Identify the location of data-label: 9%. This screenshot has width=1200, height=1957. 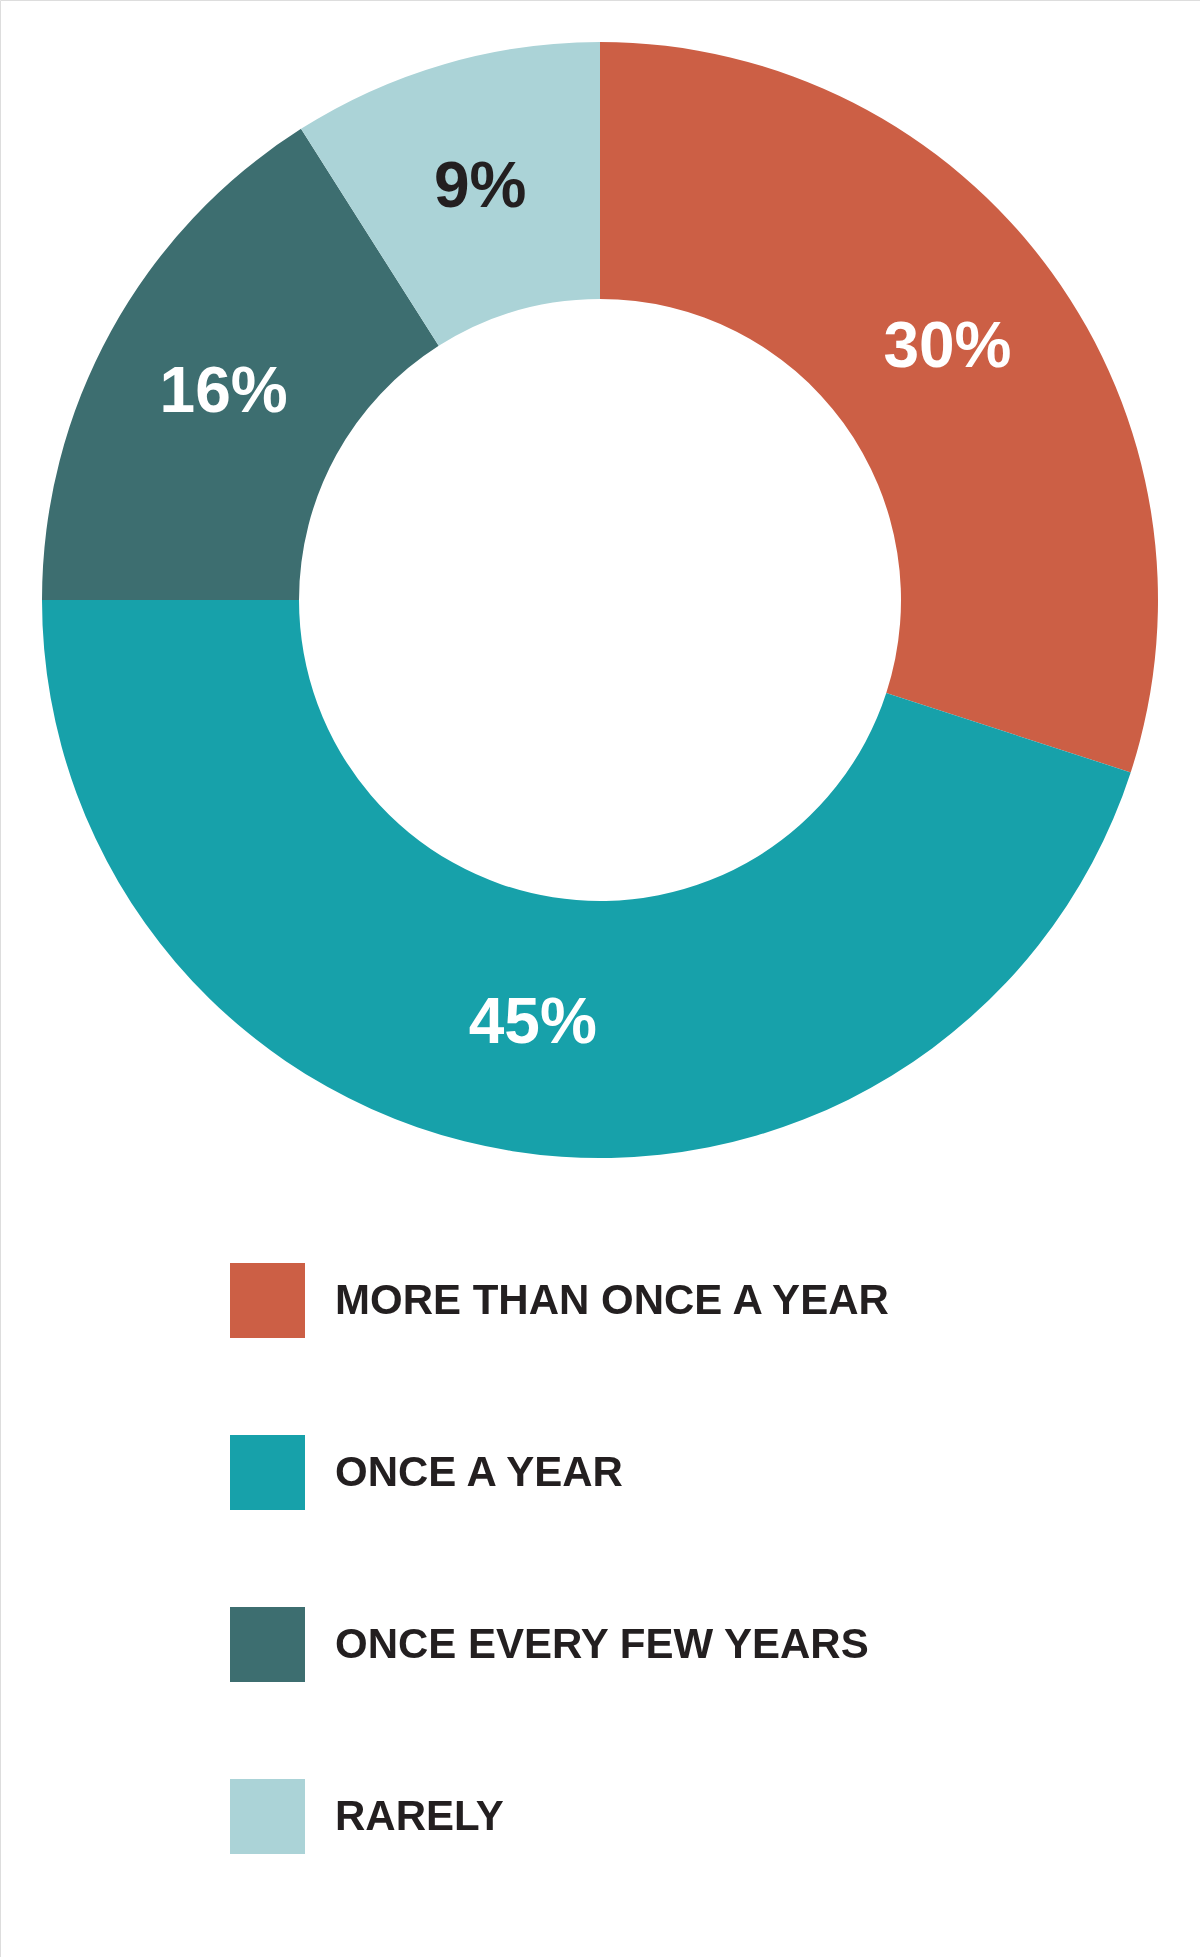
(480, 184).